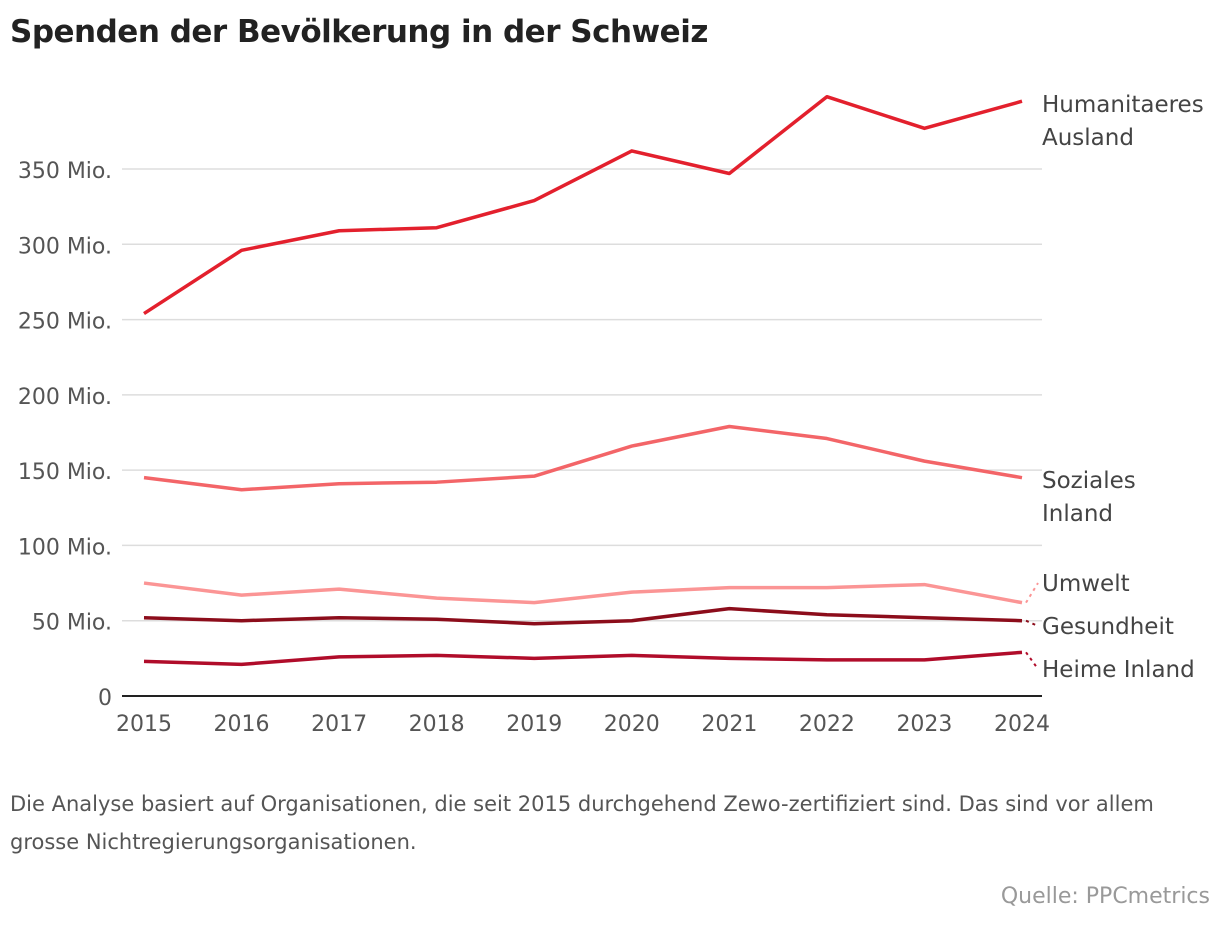 The height and width of the screenshot is (932, 1220). Describe the element at coordinates (1089, 481) in the screenshot. I see `series-label: Soziales` at that location.